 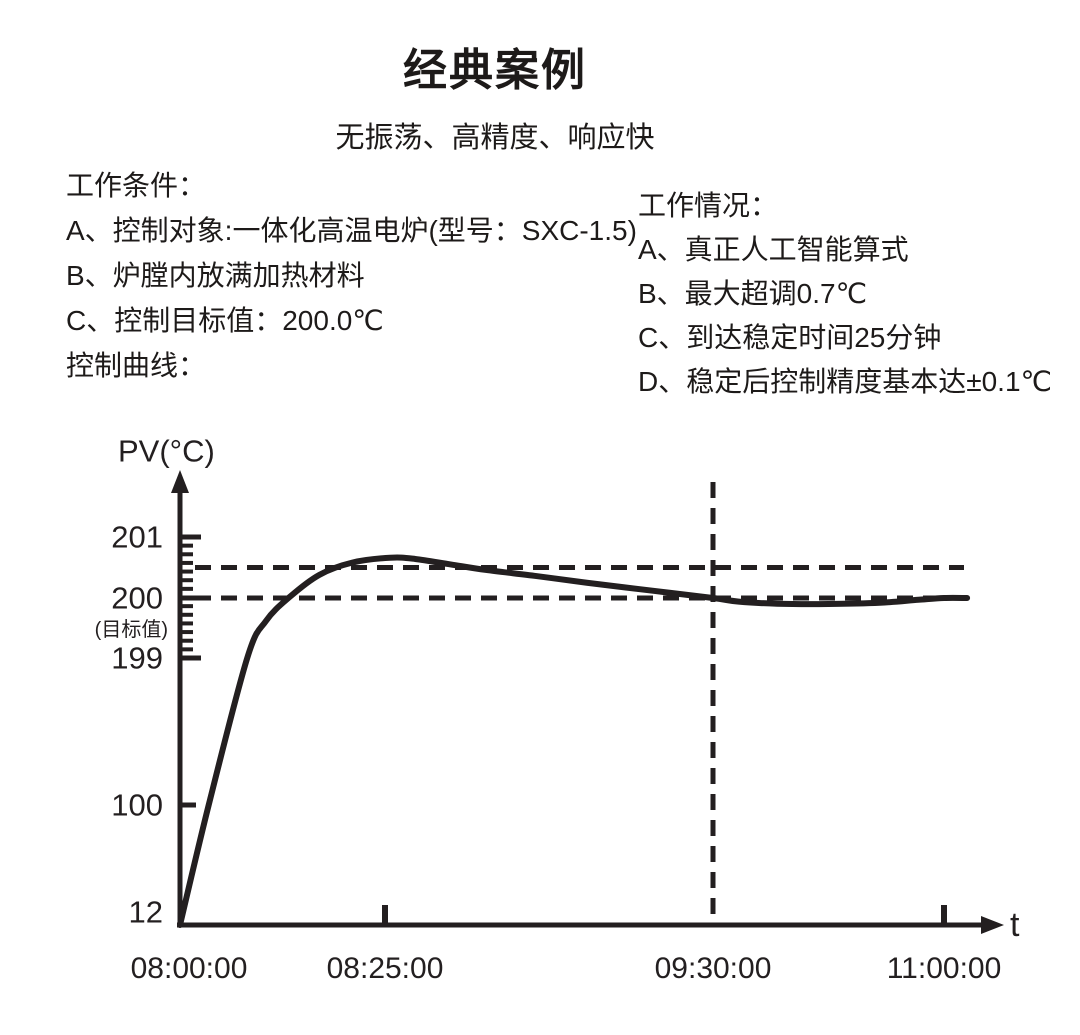 I want to click on condition-item-a: A、控制对象:一体化高温电炉(型号：SXC-1.5), so click(x=351, y=230).